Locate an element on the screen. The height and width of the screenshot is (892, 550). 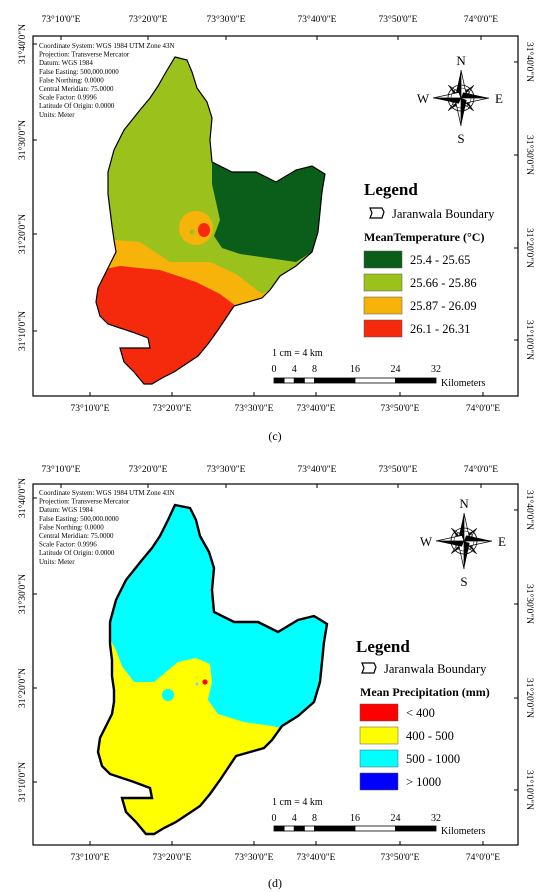
compass-ring is located at coordinates (464, 541).